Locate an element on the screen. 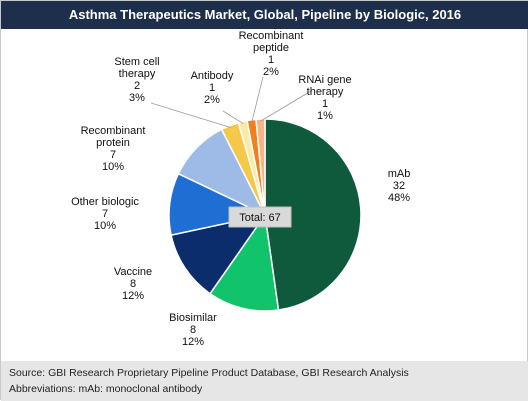 Image resolution: width=528 pixels, height=401 pixels. slice-percent: 1% is located at coordinates (325, 116).